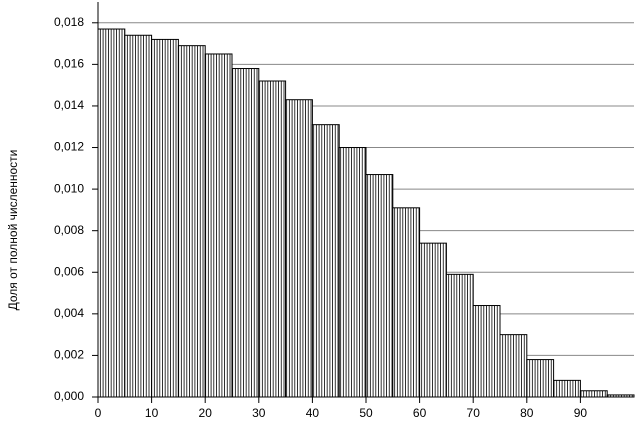 The image size is (637, 421). I want to click on y-tick-label: 0,004, so click(69, 313).